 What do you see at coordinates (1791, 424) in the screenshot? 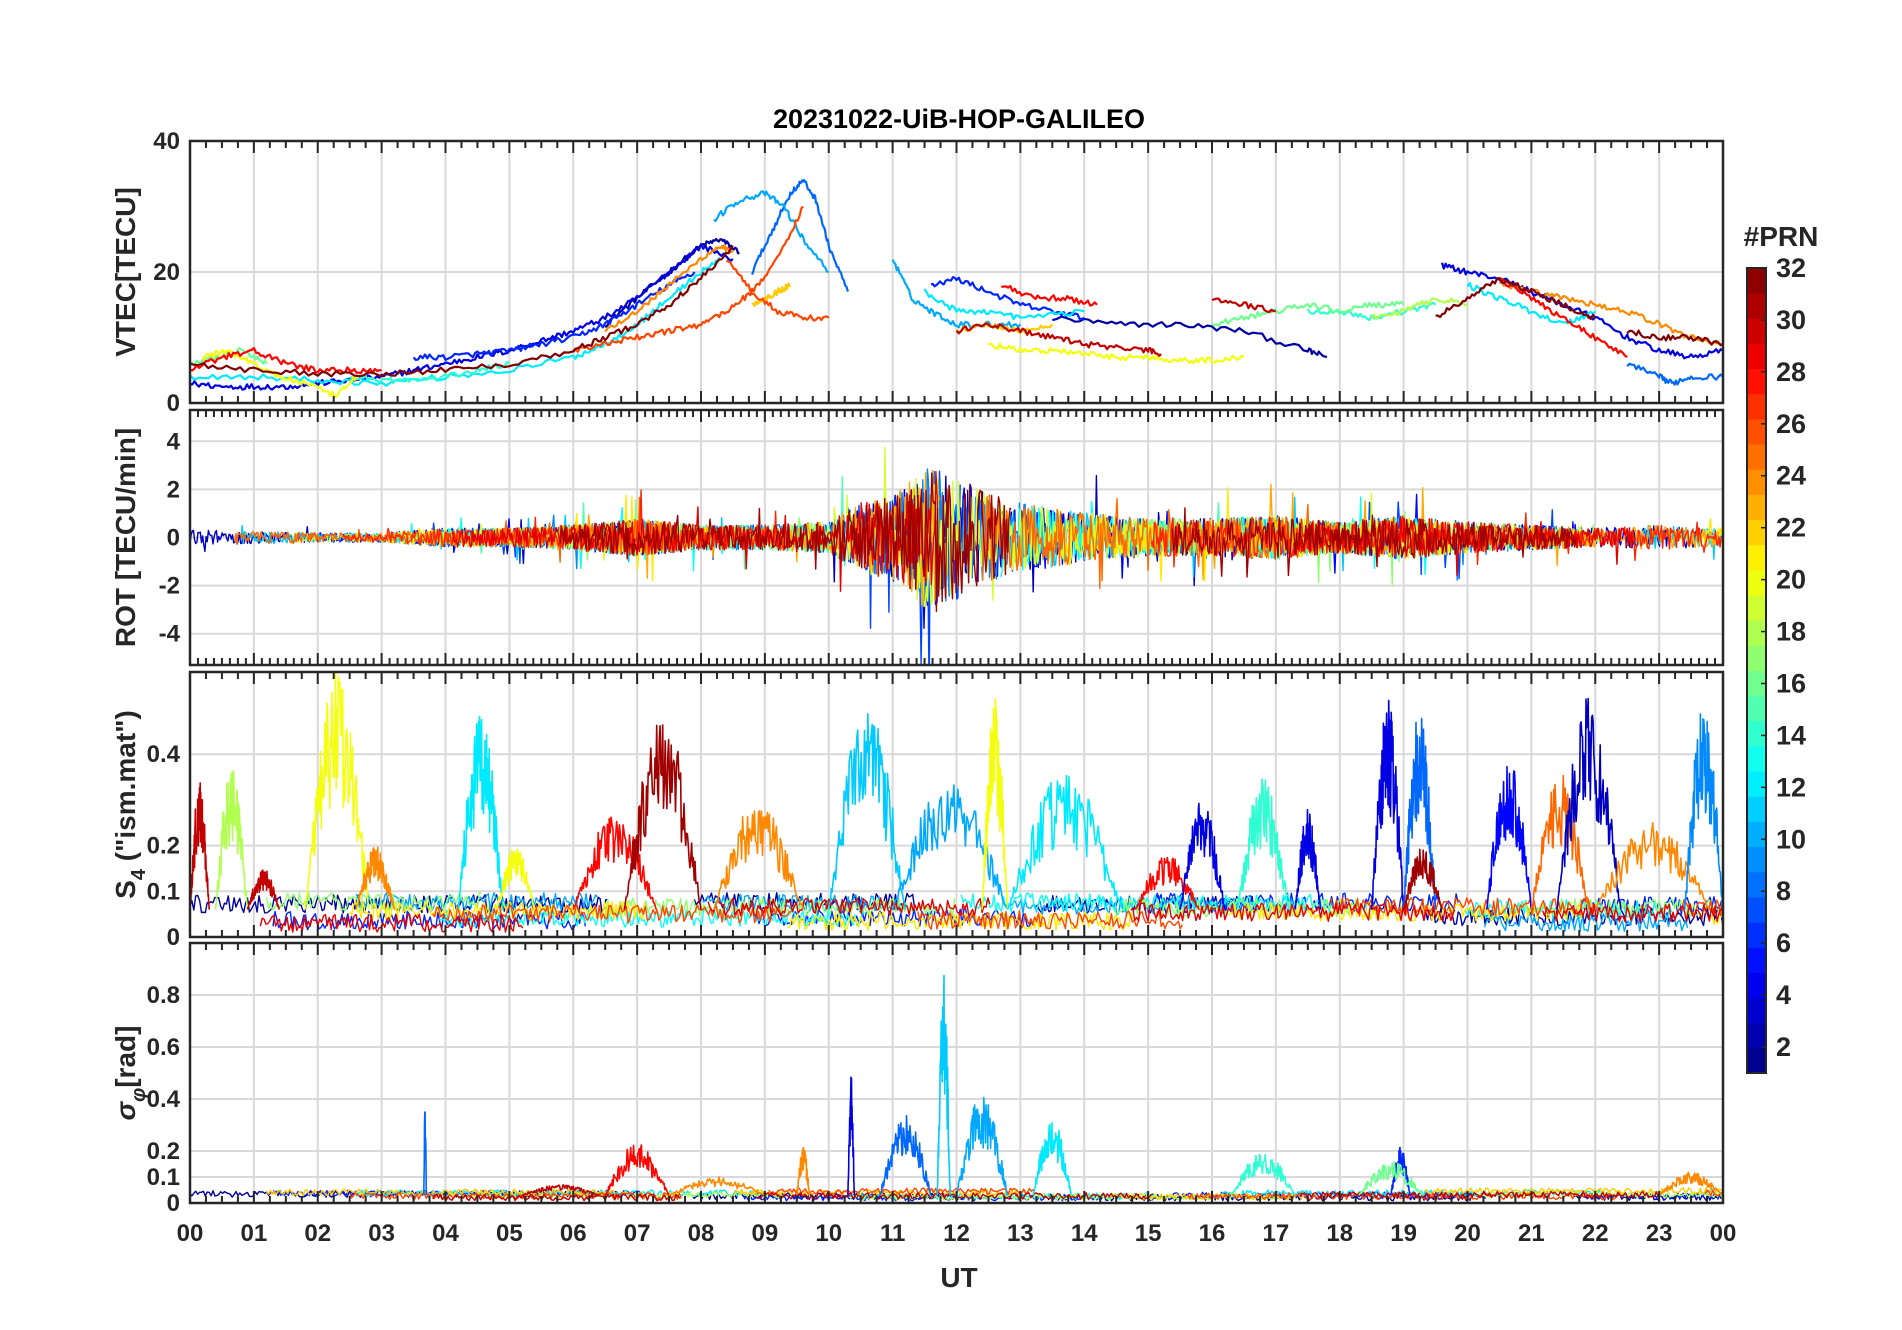
I see `colorbar-tick-label: 26` at bounding box center [1791, 424].